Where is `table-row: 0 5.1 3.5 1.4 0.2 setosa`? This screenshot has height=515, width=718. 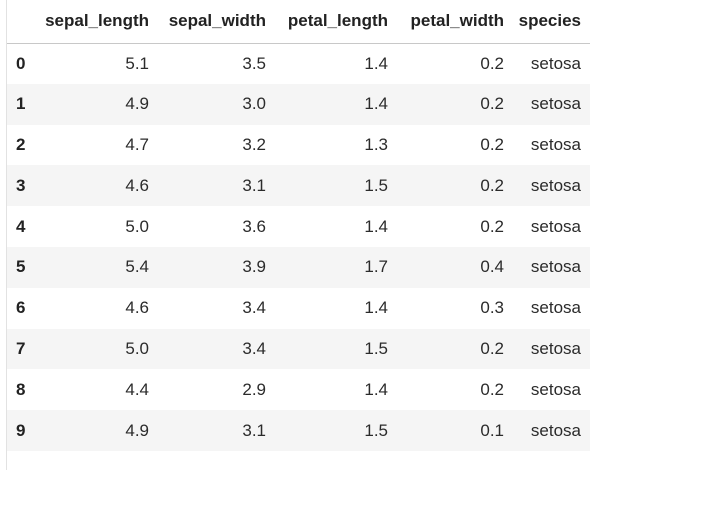 table-row: 0 5.1 3.5 1.4 0.2 setosa is located at coordinates (298, 63).